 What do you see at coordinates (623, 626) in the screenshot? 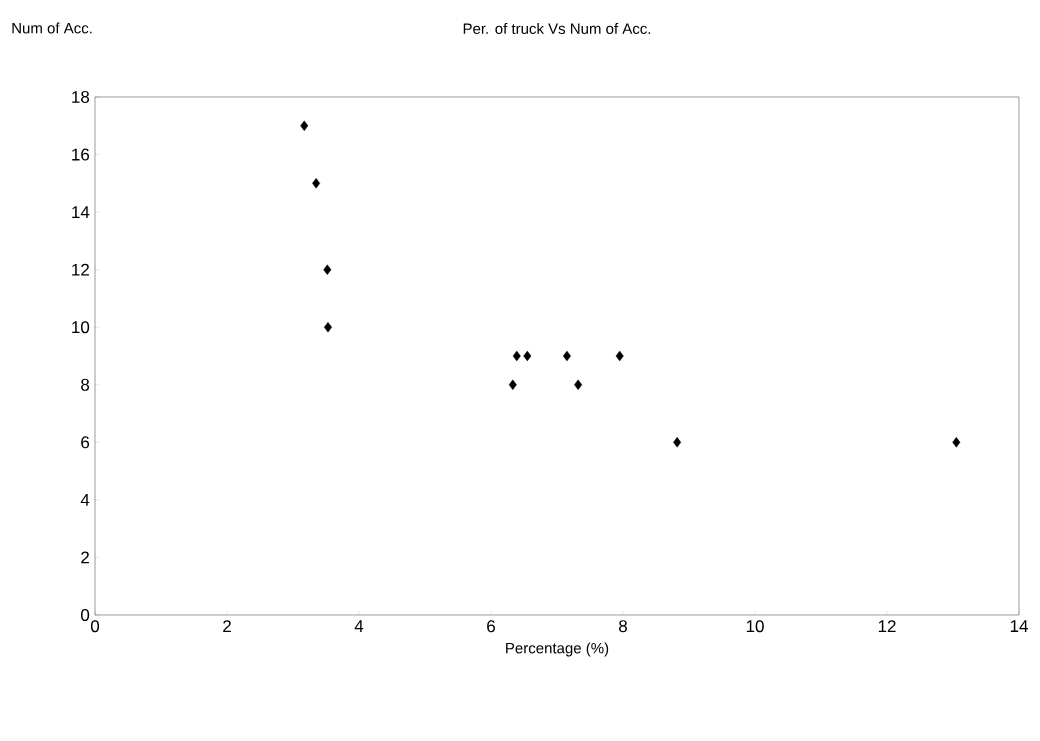
I see `x-tick-label: 8` at bounding box center [623, 626].